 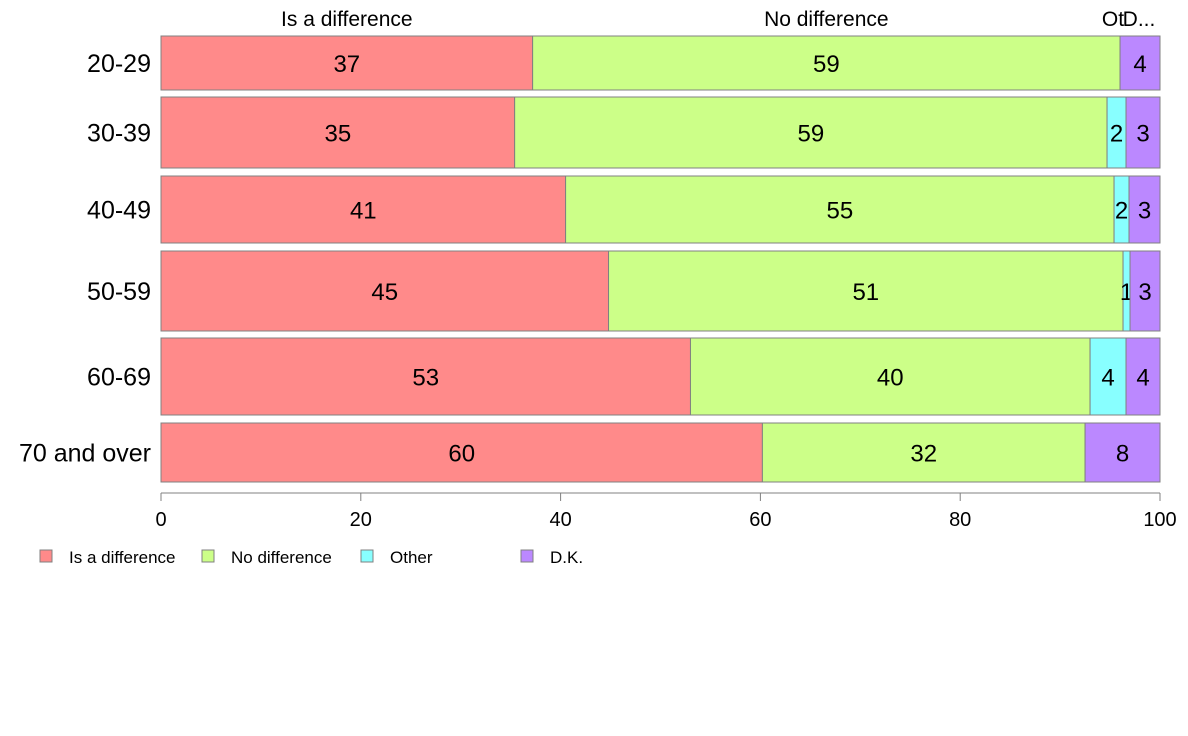 I want to click on bar-30-39-d-k, so click(x=1143, y=132).